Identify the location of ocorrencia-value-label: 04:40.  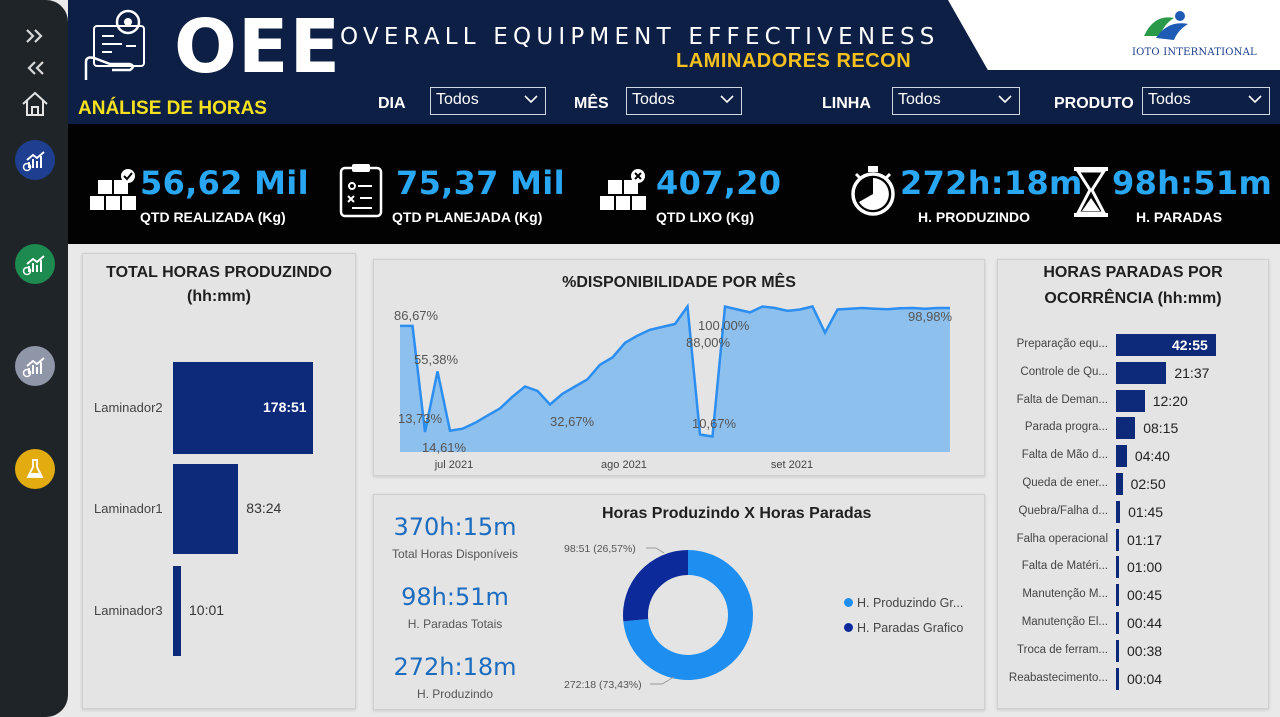
(1152, 456).